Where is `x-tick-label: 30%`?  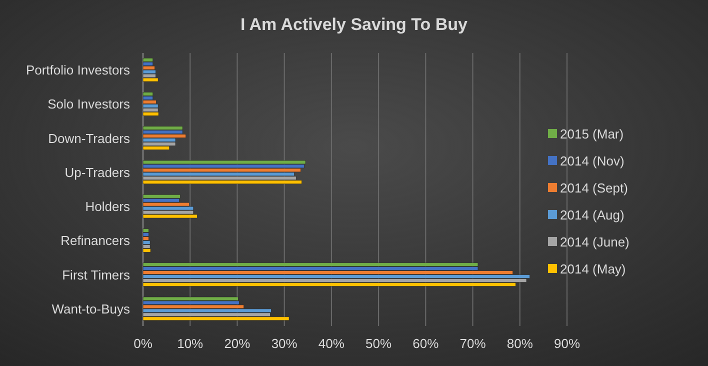 x-tick-label: 30% is located at coordinates (284, 343).